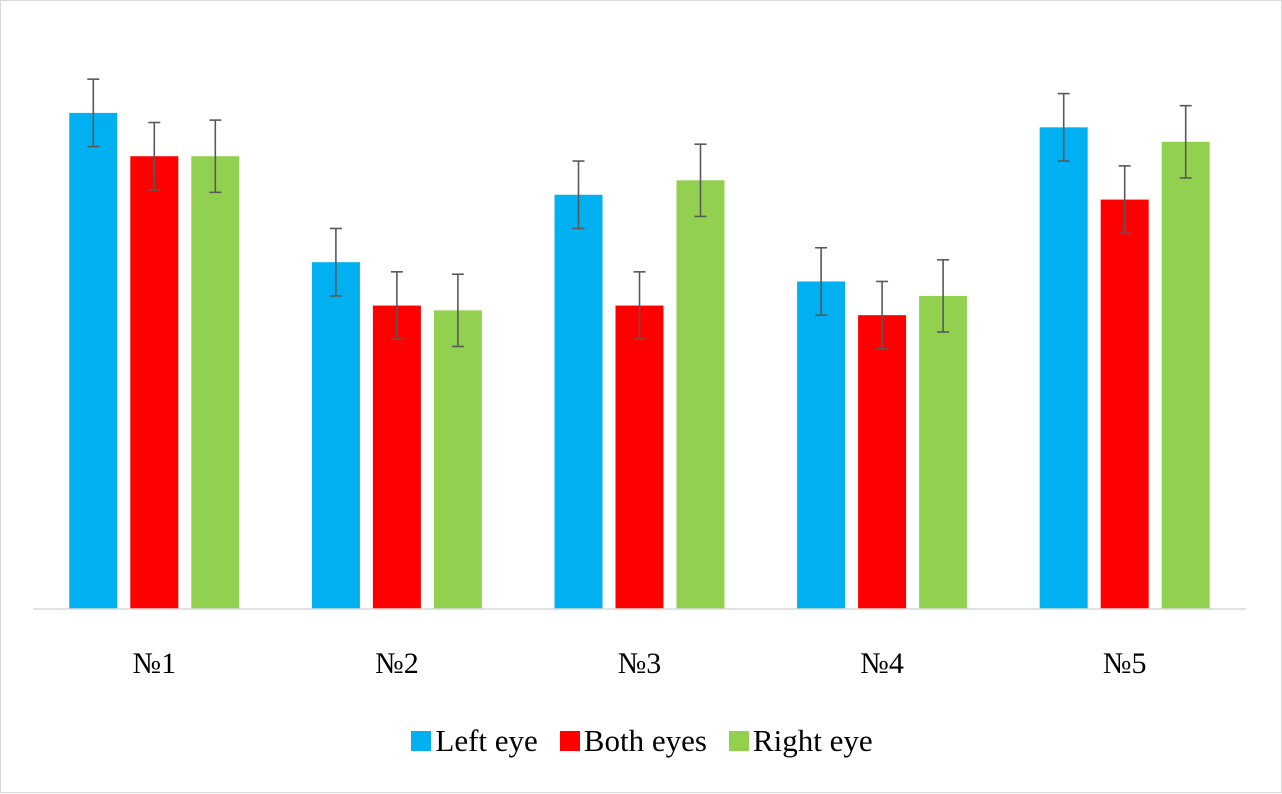 This screenshot has width=1282, height=794. I want to click on x-tick-label: №2, so click(397, 663).